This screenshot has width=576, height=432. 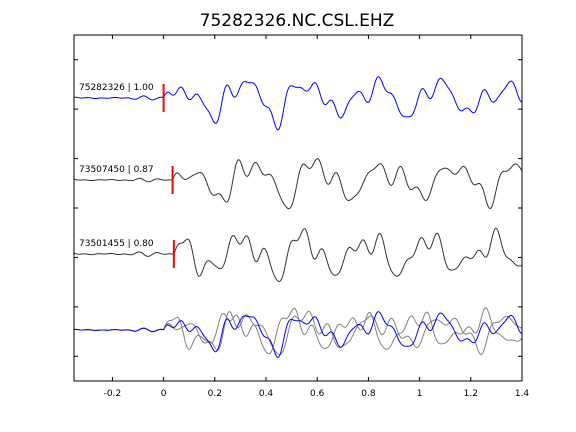 I want to click on trace-label-1: 75282326 | 1.00, so click(x=116, y=88).